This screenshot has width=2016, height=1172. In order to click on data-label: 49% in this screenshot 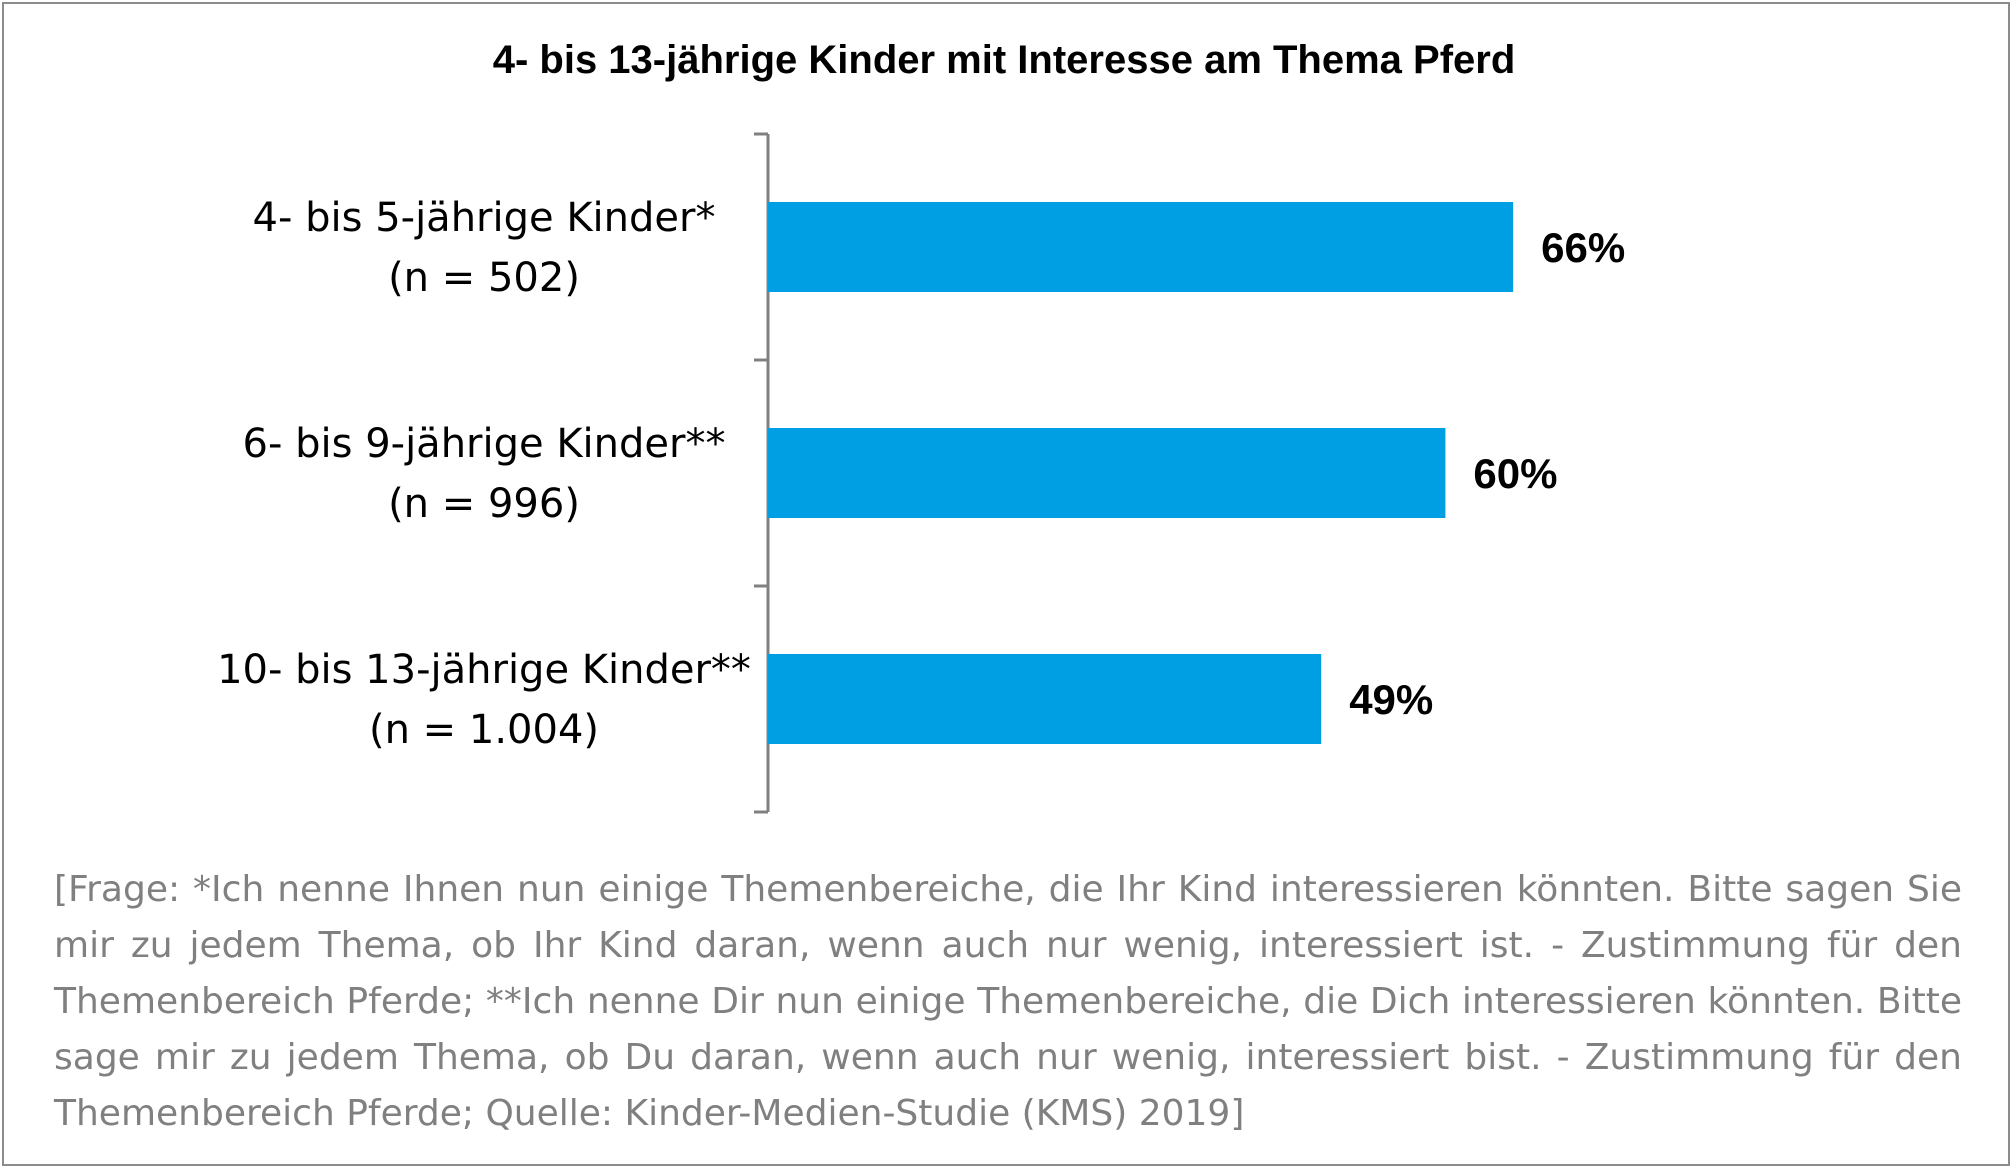, I will do `click(1391, 699)`.